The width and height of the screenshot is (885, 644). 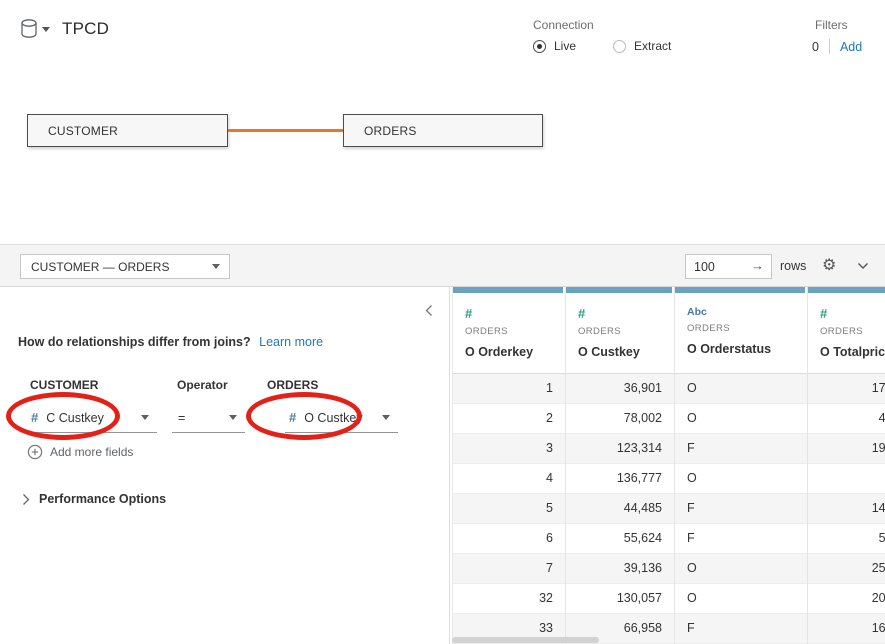 I want to click on grid-cell: 3, so click(x=509, y=449).